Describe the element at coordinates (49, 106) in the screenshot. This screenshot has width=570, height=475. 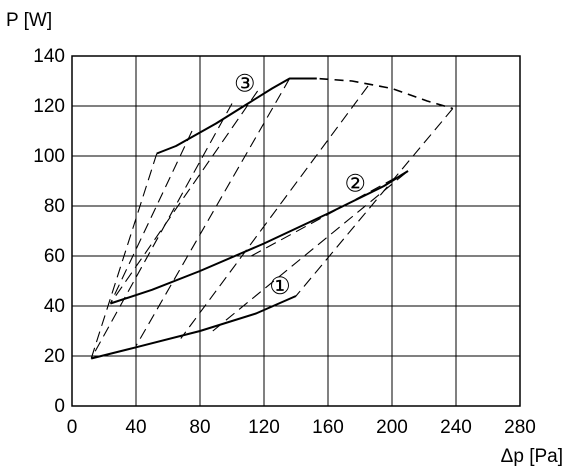
I see `y-tick-label-6: 120` at that location.